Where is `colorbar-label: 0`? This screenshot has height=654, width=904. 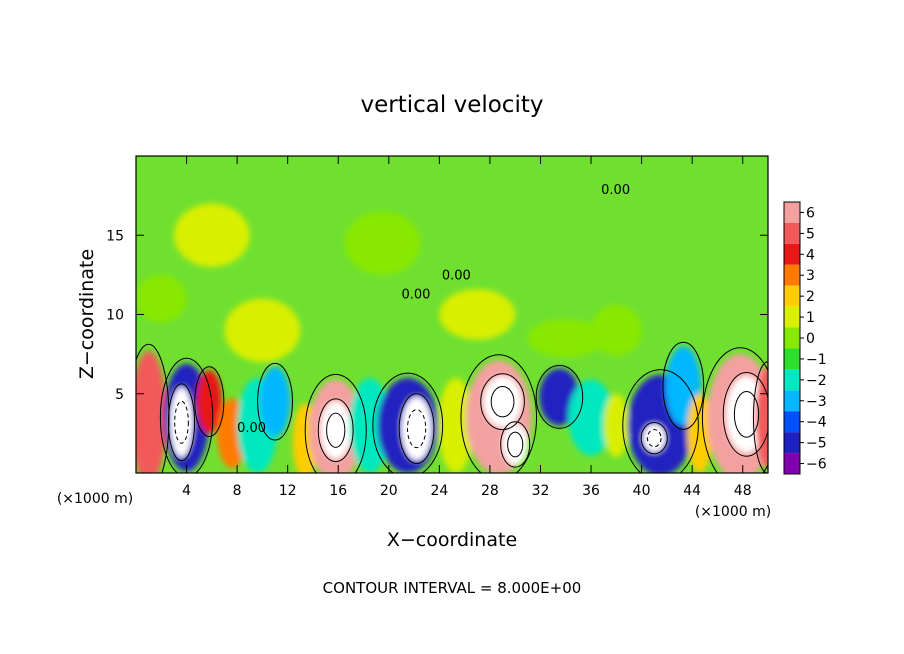
colorbar-label: 0 is located at coordinates (810, 339).